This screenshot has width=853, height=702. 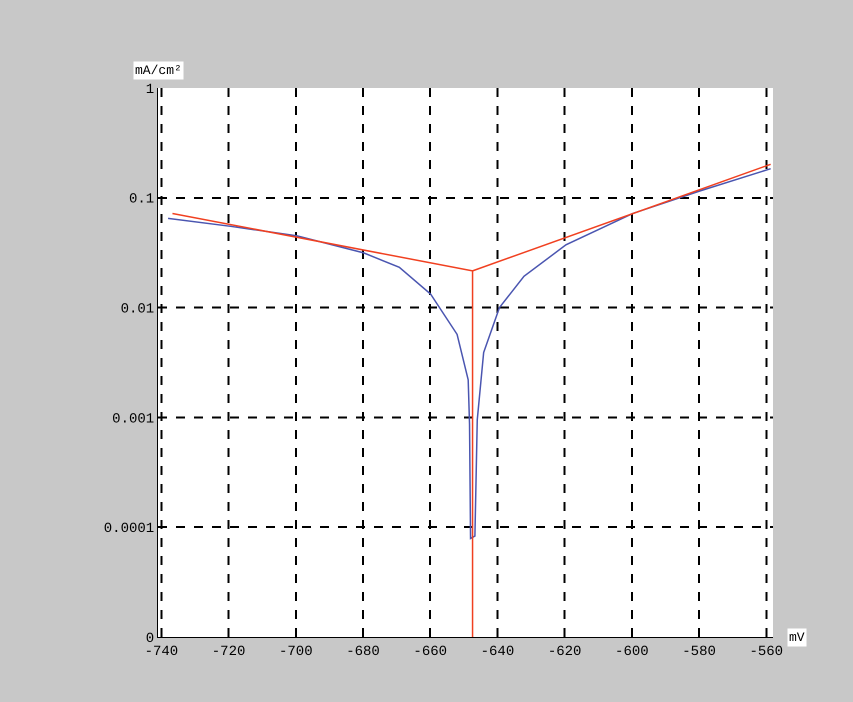 I want to click on x-tick-label: -560, so click(x=766, y=652).